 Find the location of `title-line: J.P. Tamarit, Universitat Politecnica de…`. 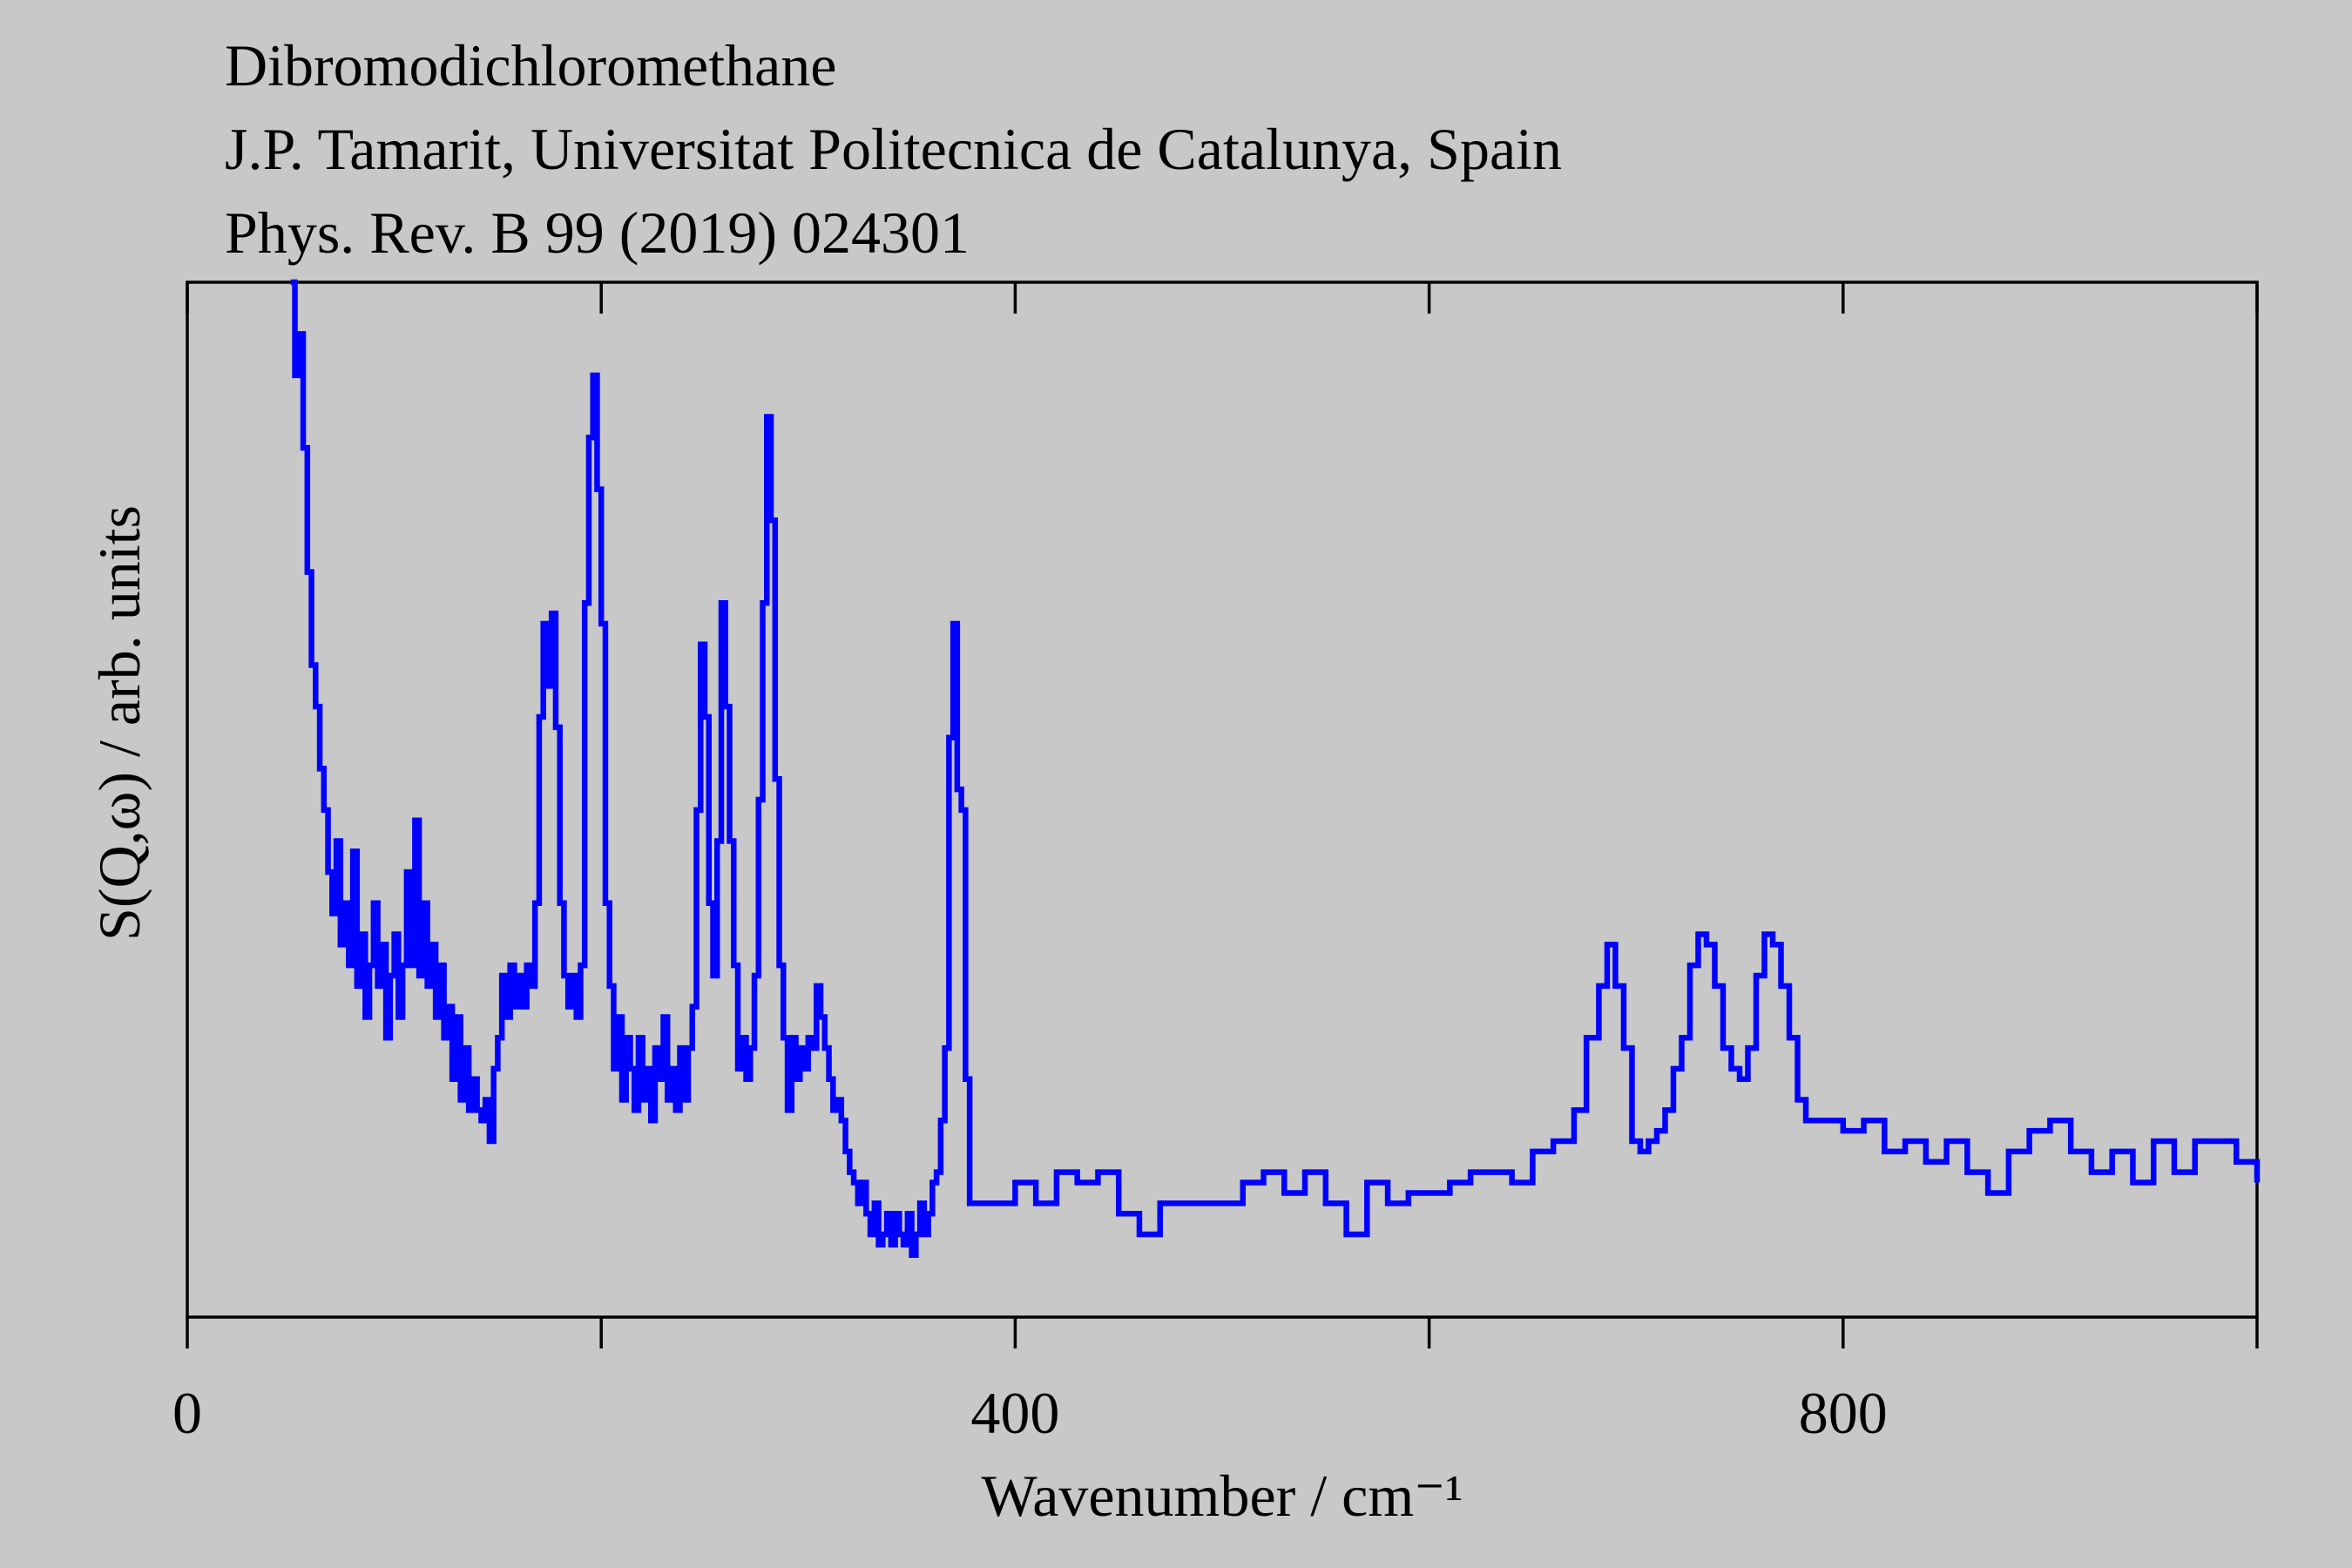

title-line: J.P. Tamarit, Universitat Politecnica de… is located at coordinates (894, 149).